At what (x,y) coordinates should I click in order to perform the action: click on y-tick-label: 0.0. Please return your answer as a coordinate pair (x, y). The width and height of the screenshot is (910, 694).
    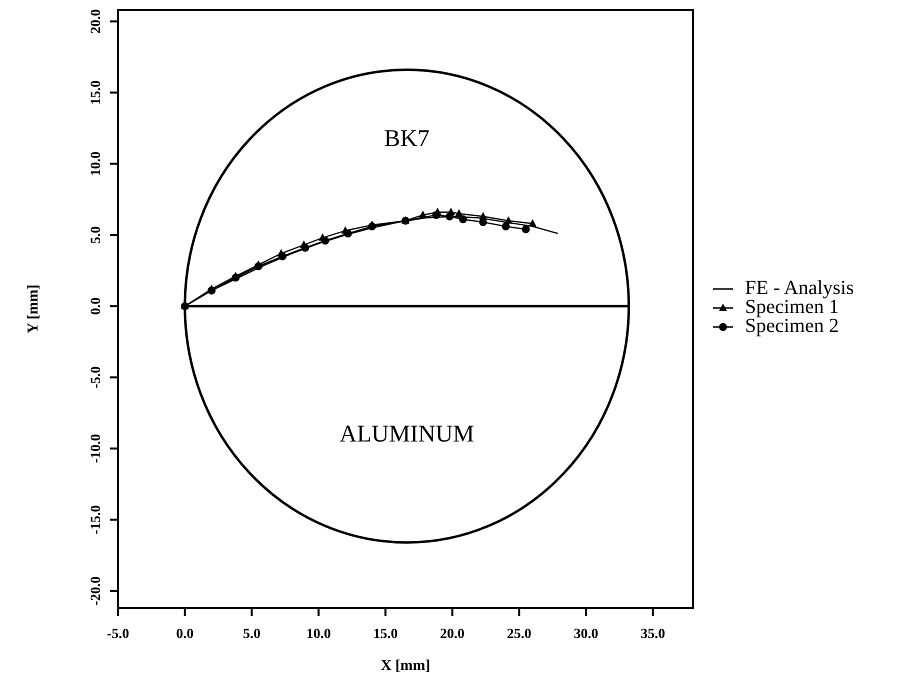
    Looking at the image, I should click on (96, 306).